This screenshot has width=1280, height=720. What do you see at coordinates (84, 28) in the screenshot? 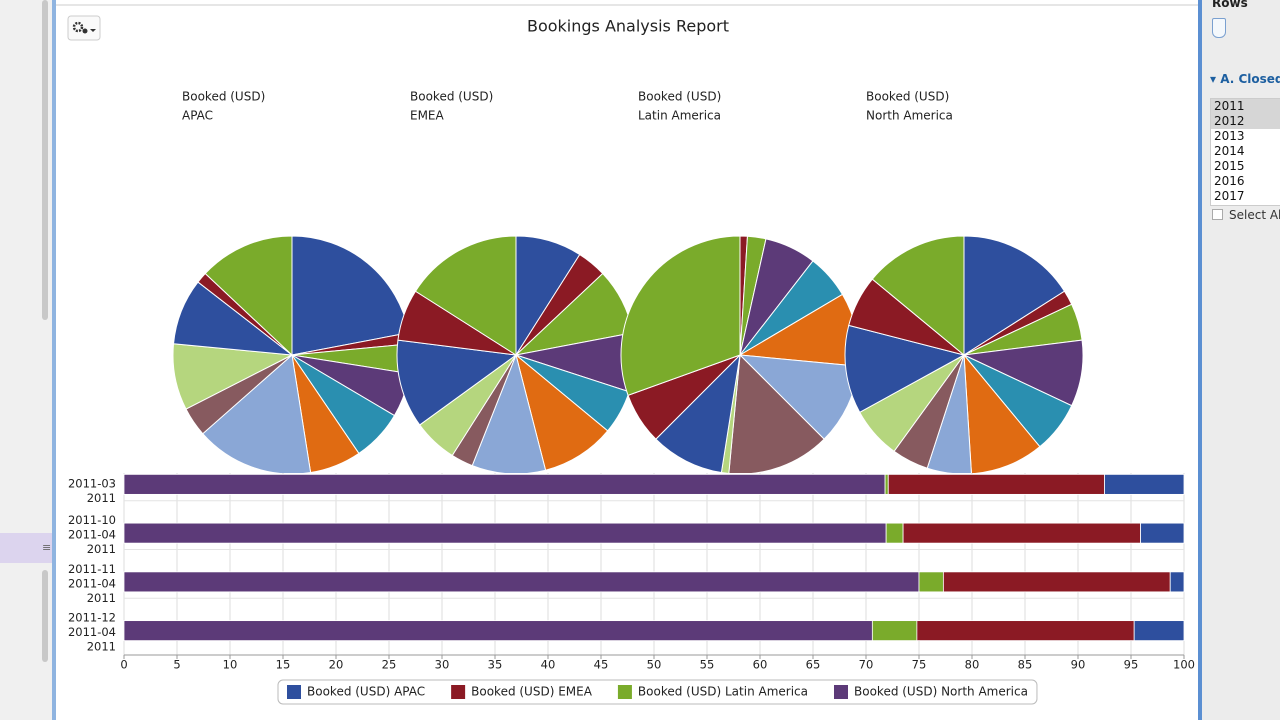
I see `settings-button` at bounding box center [84, 28].